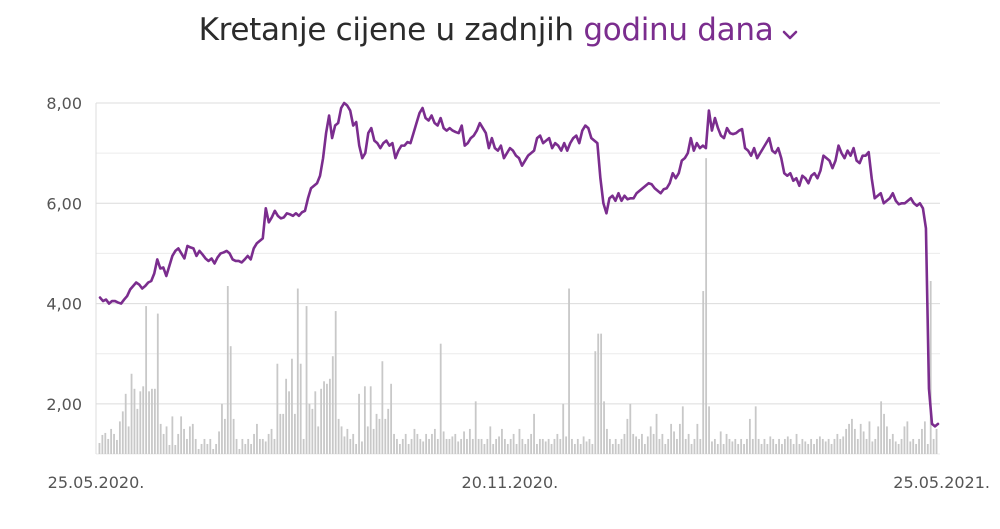 The height and width of the screenshot is (529, 1000). Describe the element at coordinates (64, 404) in the screenshot. I see `y-tick-label: 2,00` at that location.